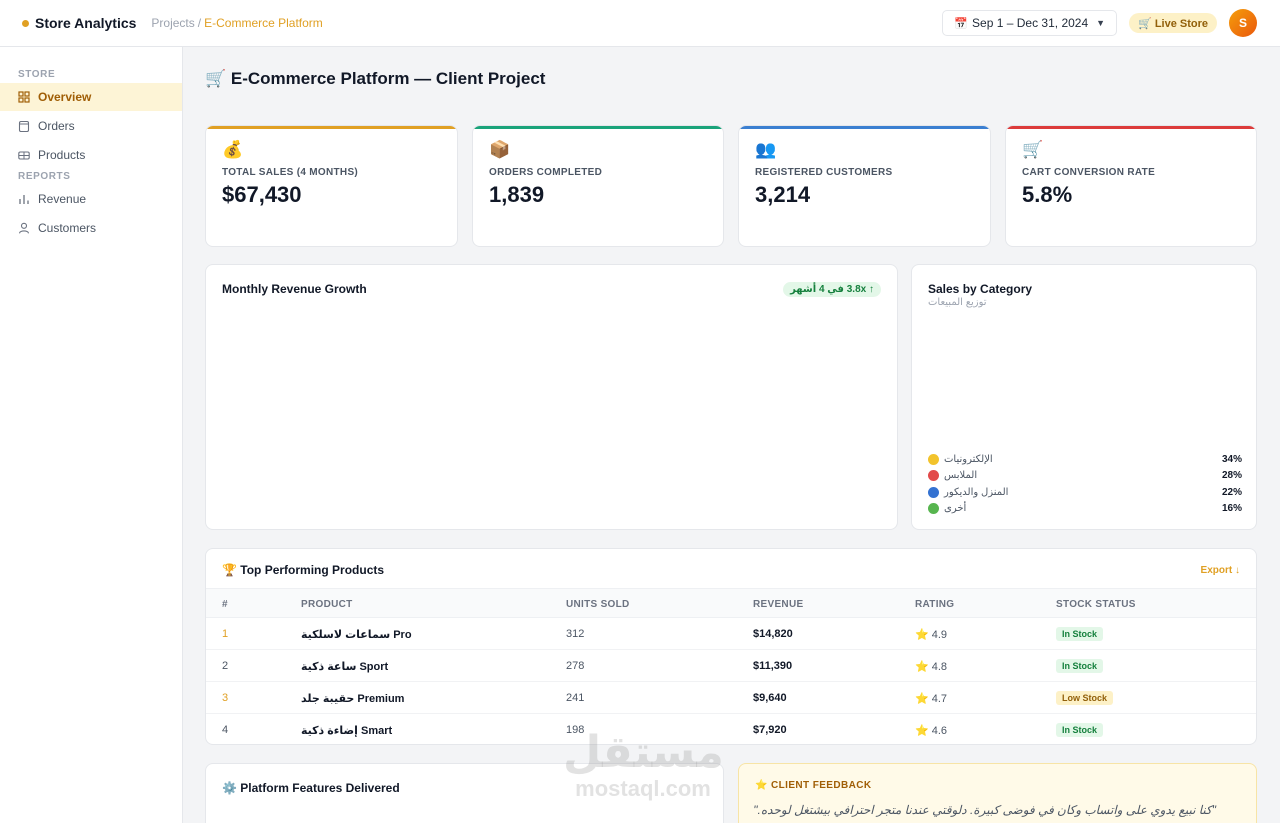 This screenshot has width=1280, height=823. I want to click on legend-percent: 34%, so click(1231, 459).